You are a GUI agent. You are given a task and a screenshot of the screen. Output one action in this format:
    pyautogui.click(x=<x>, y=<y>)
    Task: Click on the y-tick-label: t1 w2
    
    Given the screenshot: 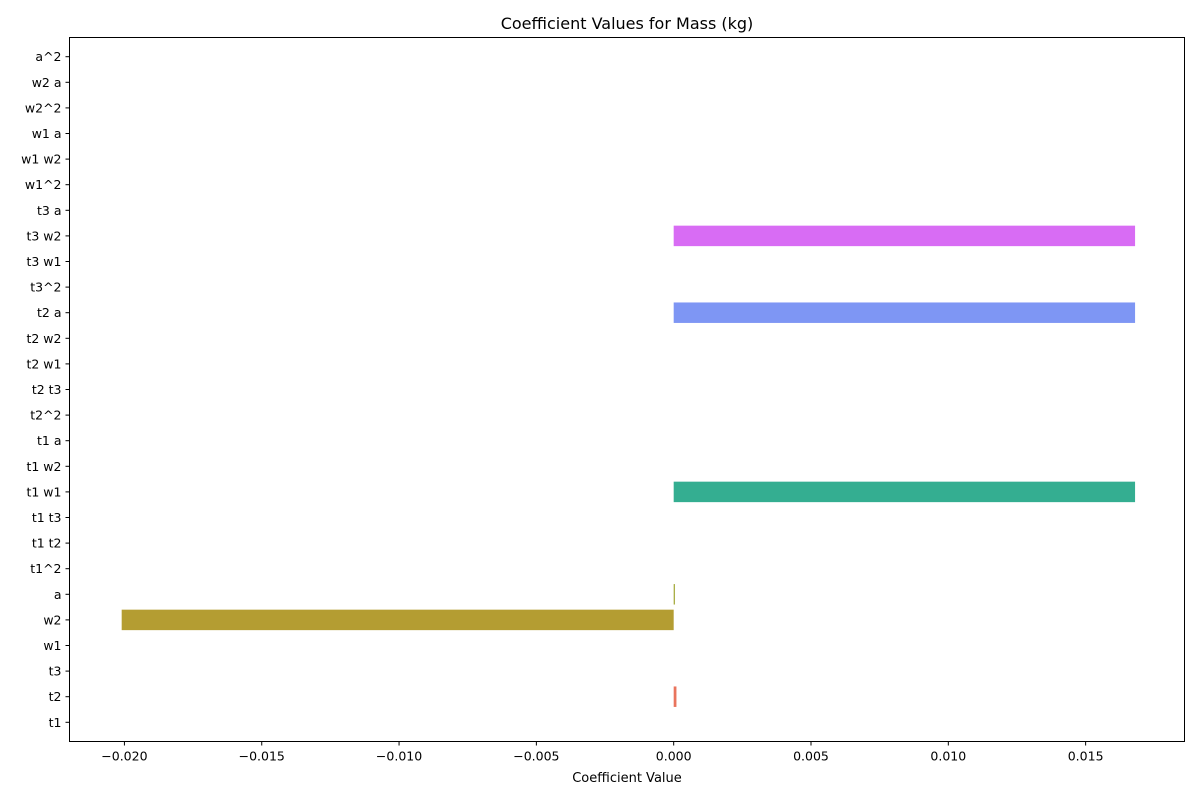 What is the action you would take?
    pyautogui.click(x=43, y=466)
    